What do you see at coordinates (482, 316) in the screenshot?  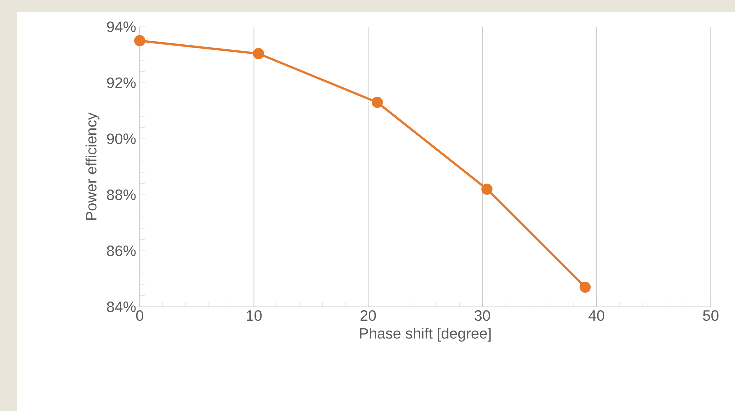 I see `x-tick-label: 30` at bounding box center [482, 316].